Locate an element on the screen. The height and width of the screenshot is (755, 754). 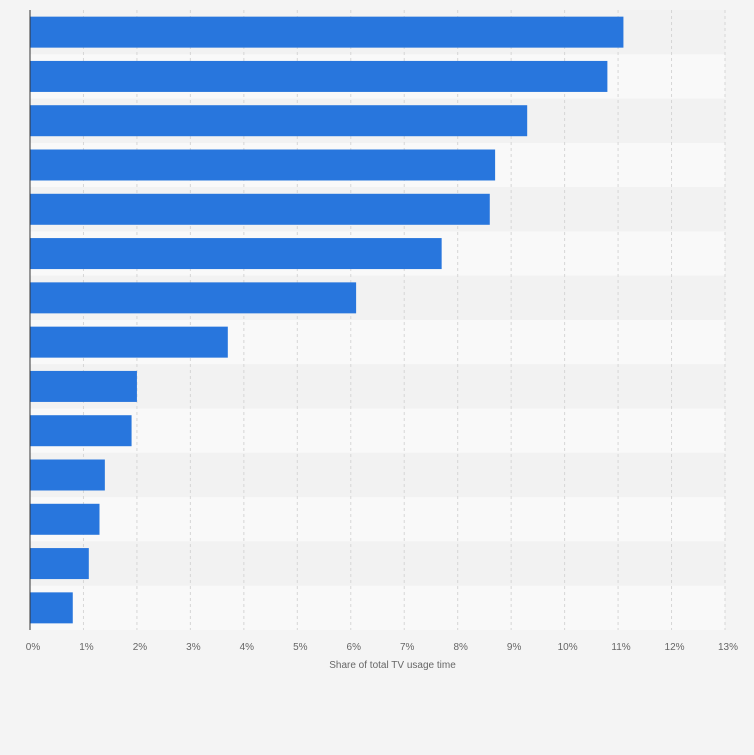
x-tick-label: 4% is located at coordinates (247, 647).